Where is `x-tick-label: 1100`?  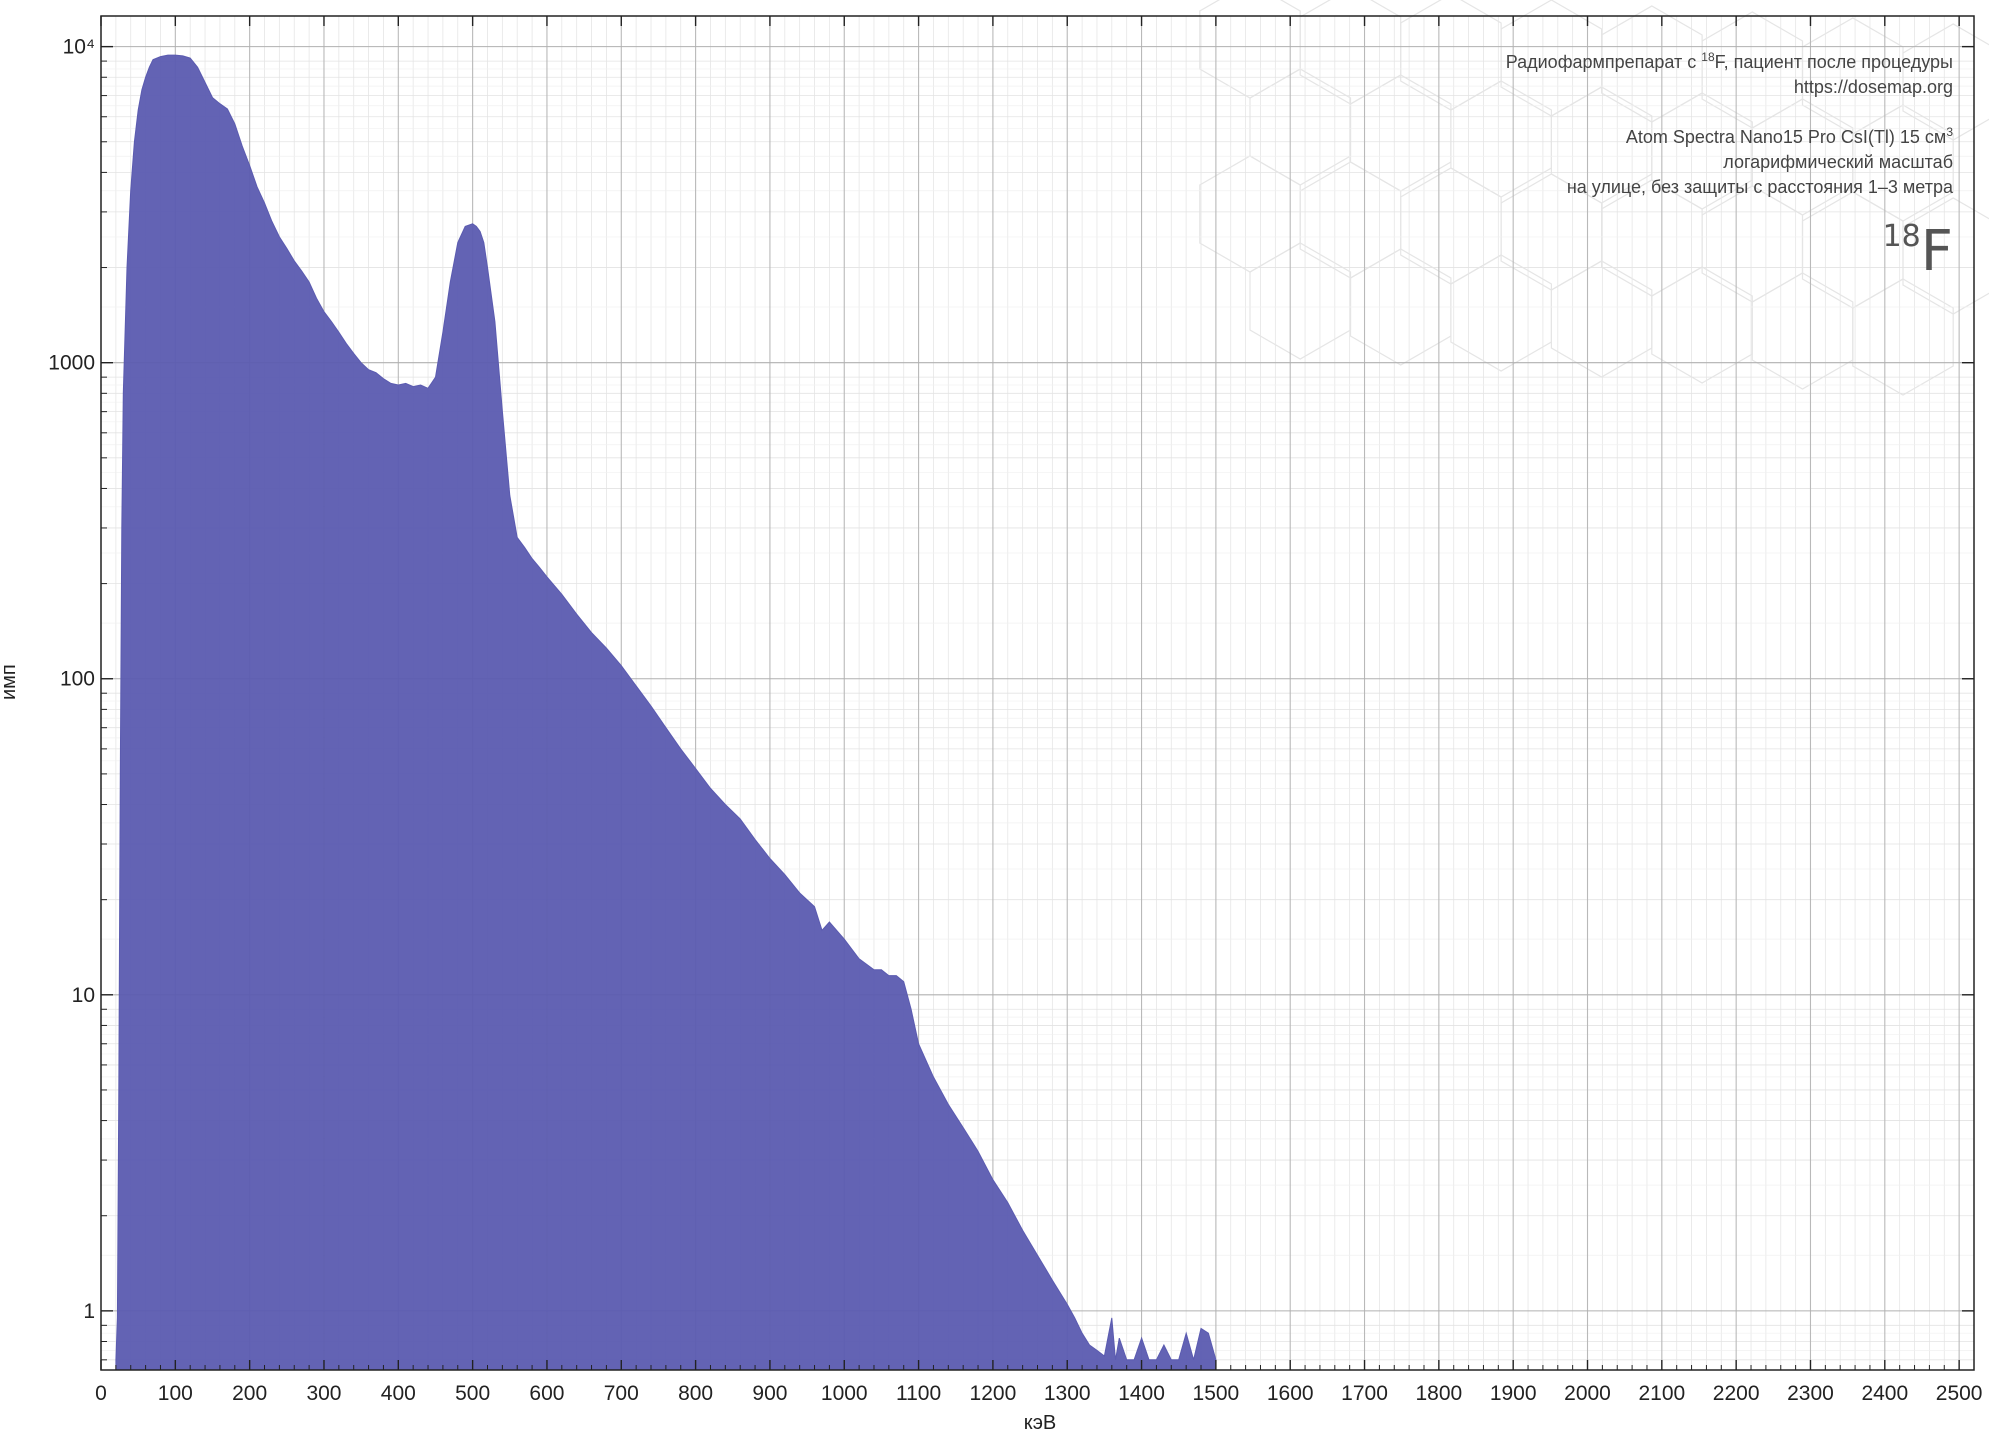
x-tick-label: 1100 is located at coordinates (918, 1393).